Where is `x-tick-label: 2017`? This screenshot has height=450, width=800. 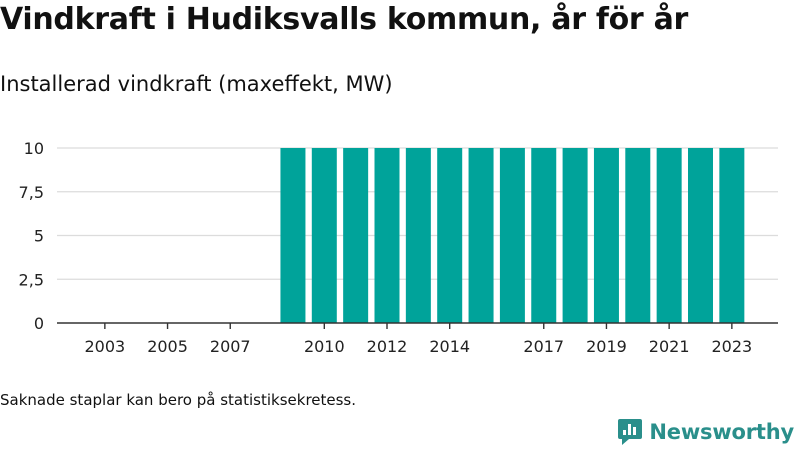
x-tick-label: 2017 is located at coordinates (543, 346).